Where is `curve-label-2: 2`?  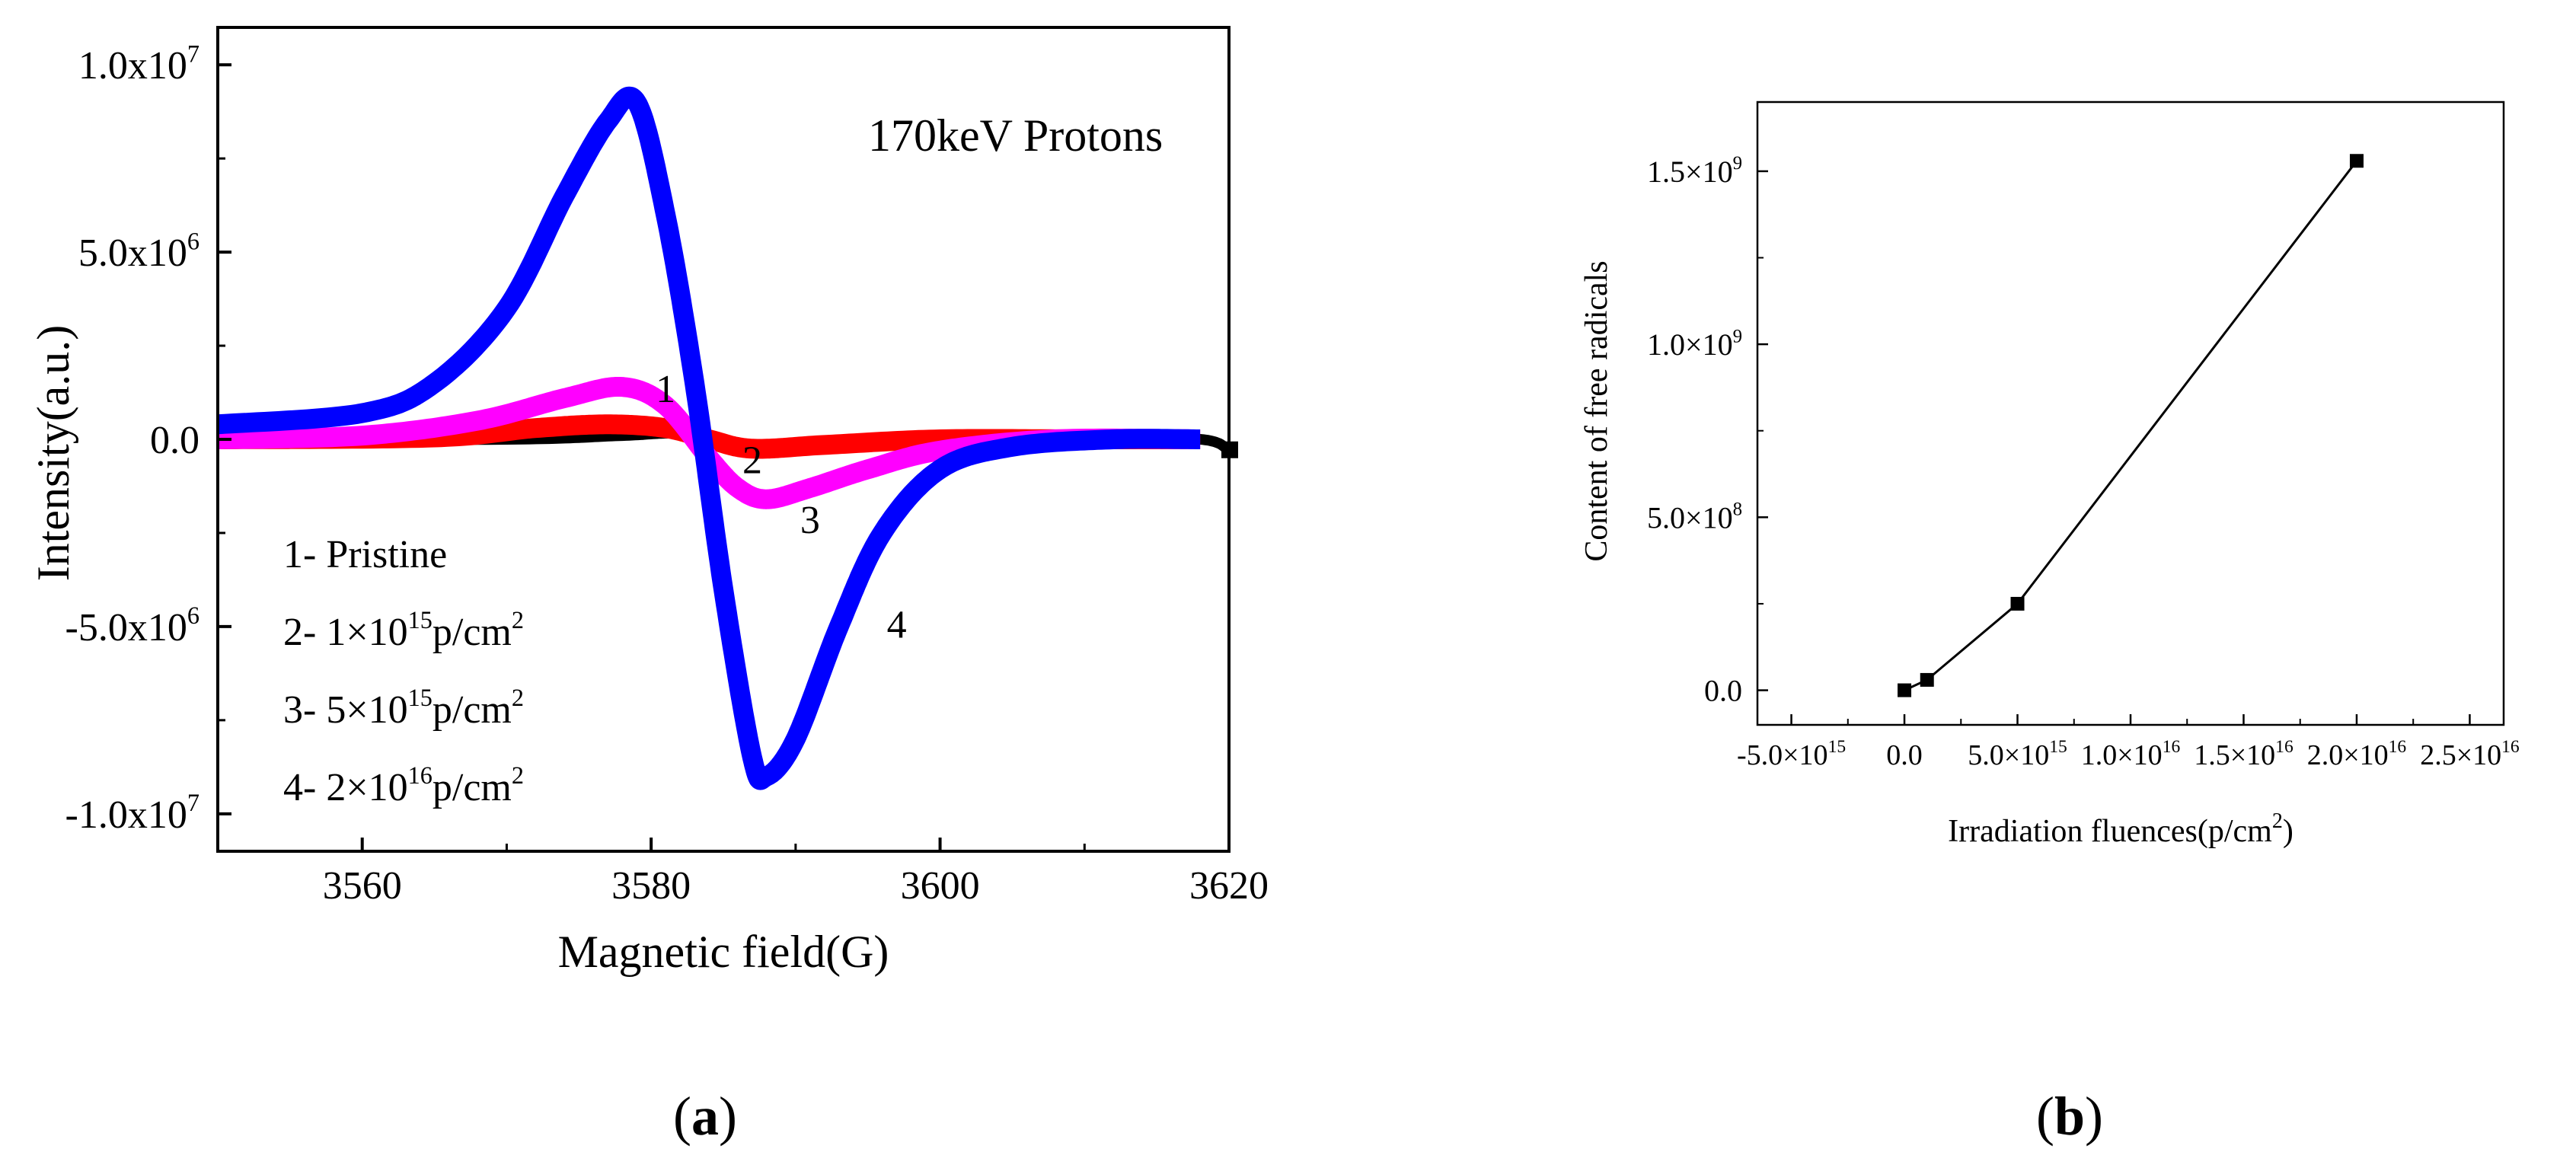
curve-label-2: 2 is located at coordinates (752, 460).